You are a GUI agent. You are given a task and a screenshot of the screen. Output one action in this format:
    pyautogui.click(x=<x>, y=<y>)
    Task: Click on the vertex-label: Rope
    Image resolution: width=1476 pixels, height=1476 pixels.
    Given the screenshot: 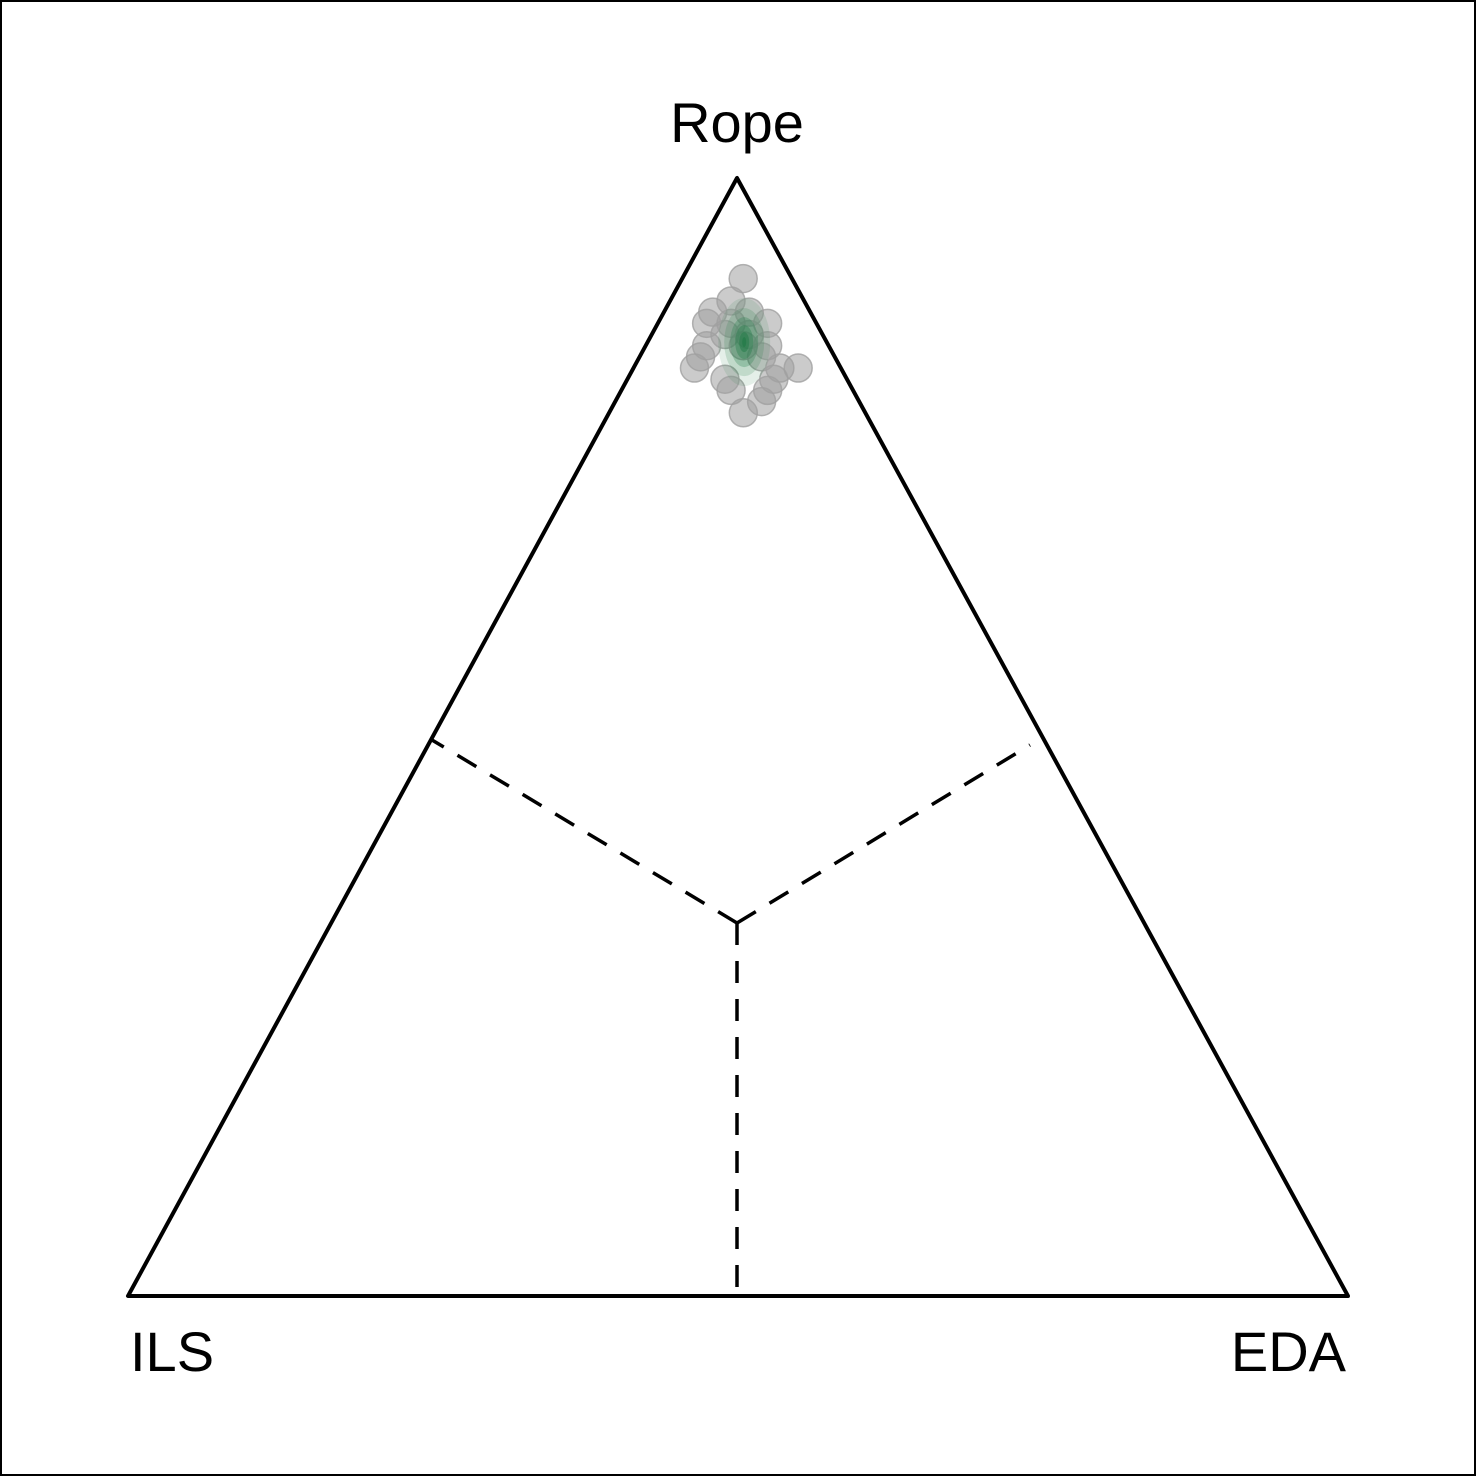 What is the action you would take?
    pyautogui.click(x=737, y=122)
    